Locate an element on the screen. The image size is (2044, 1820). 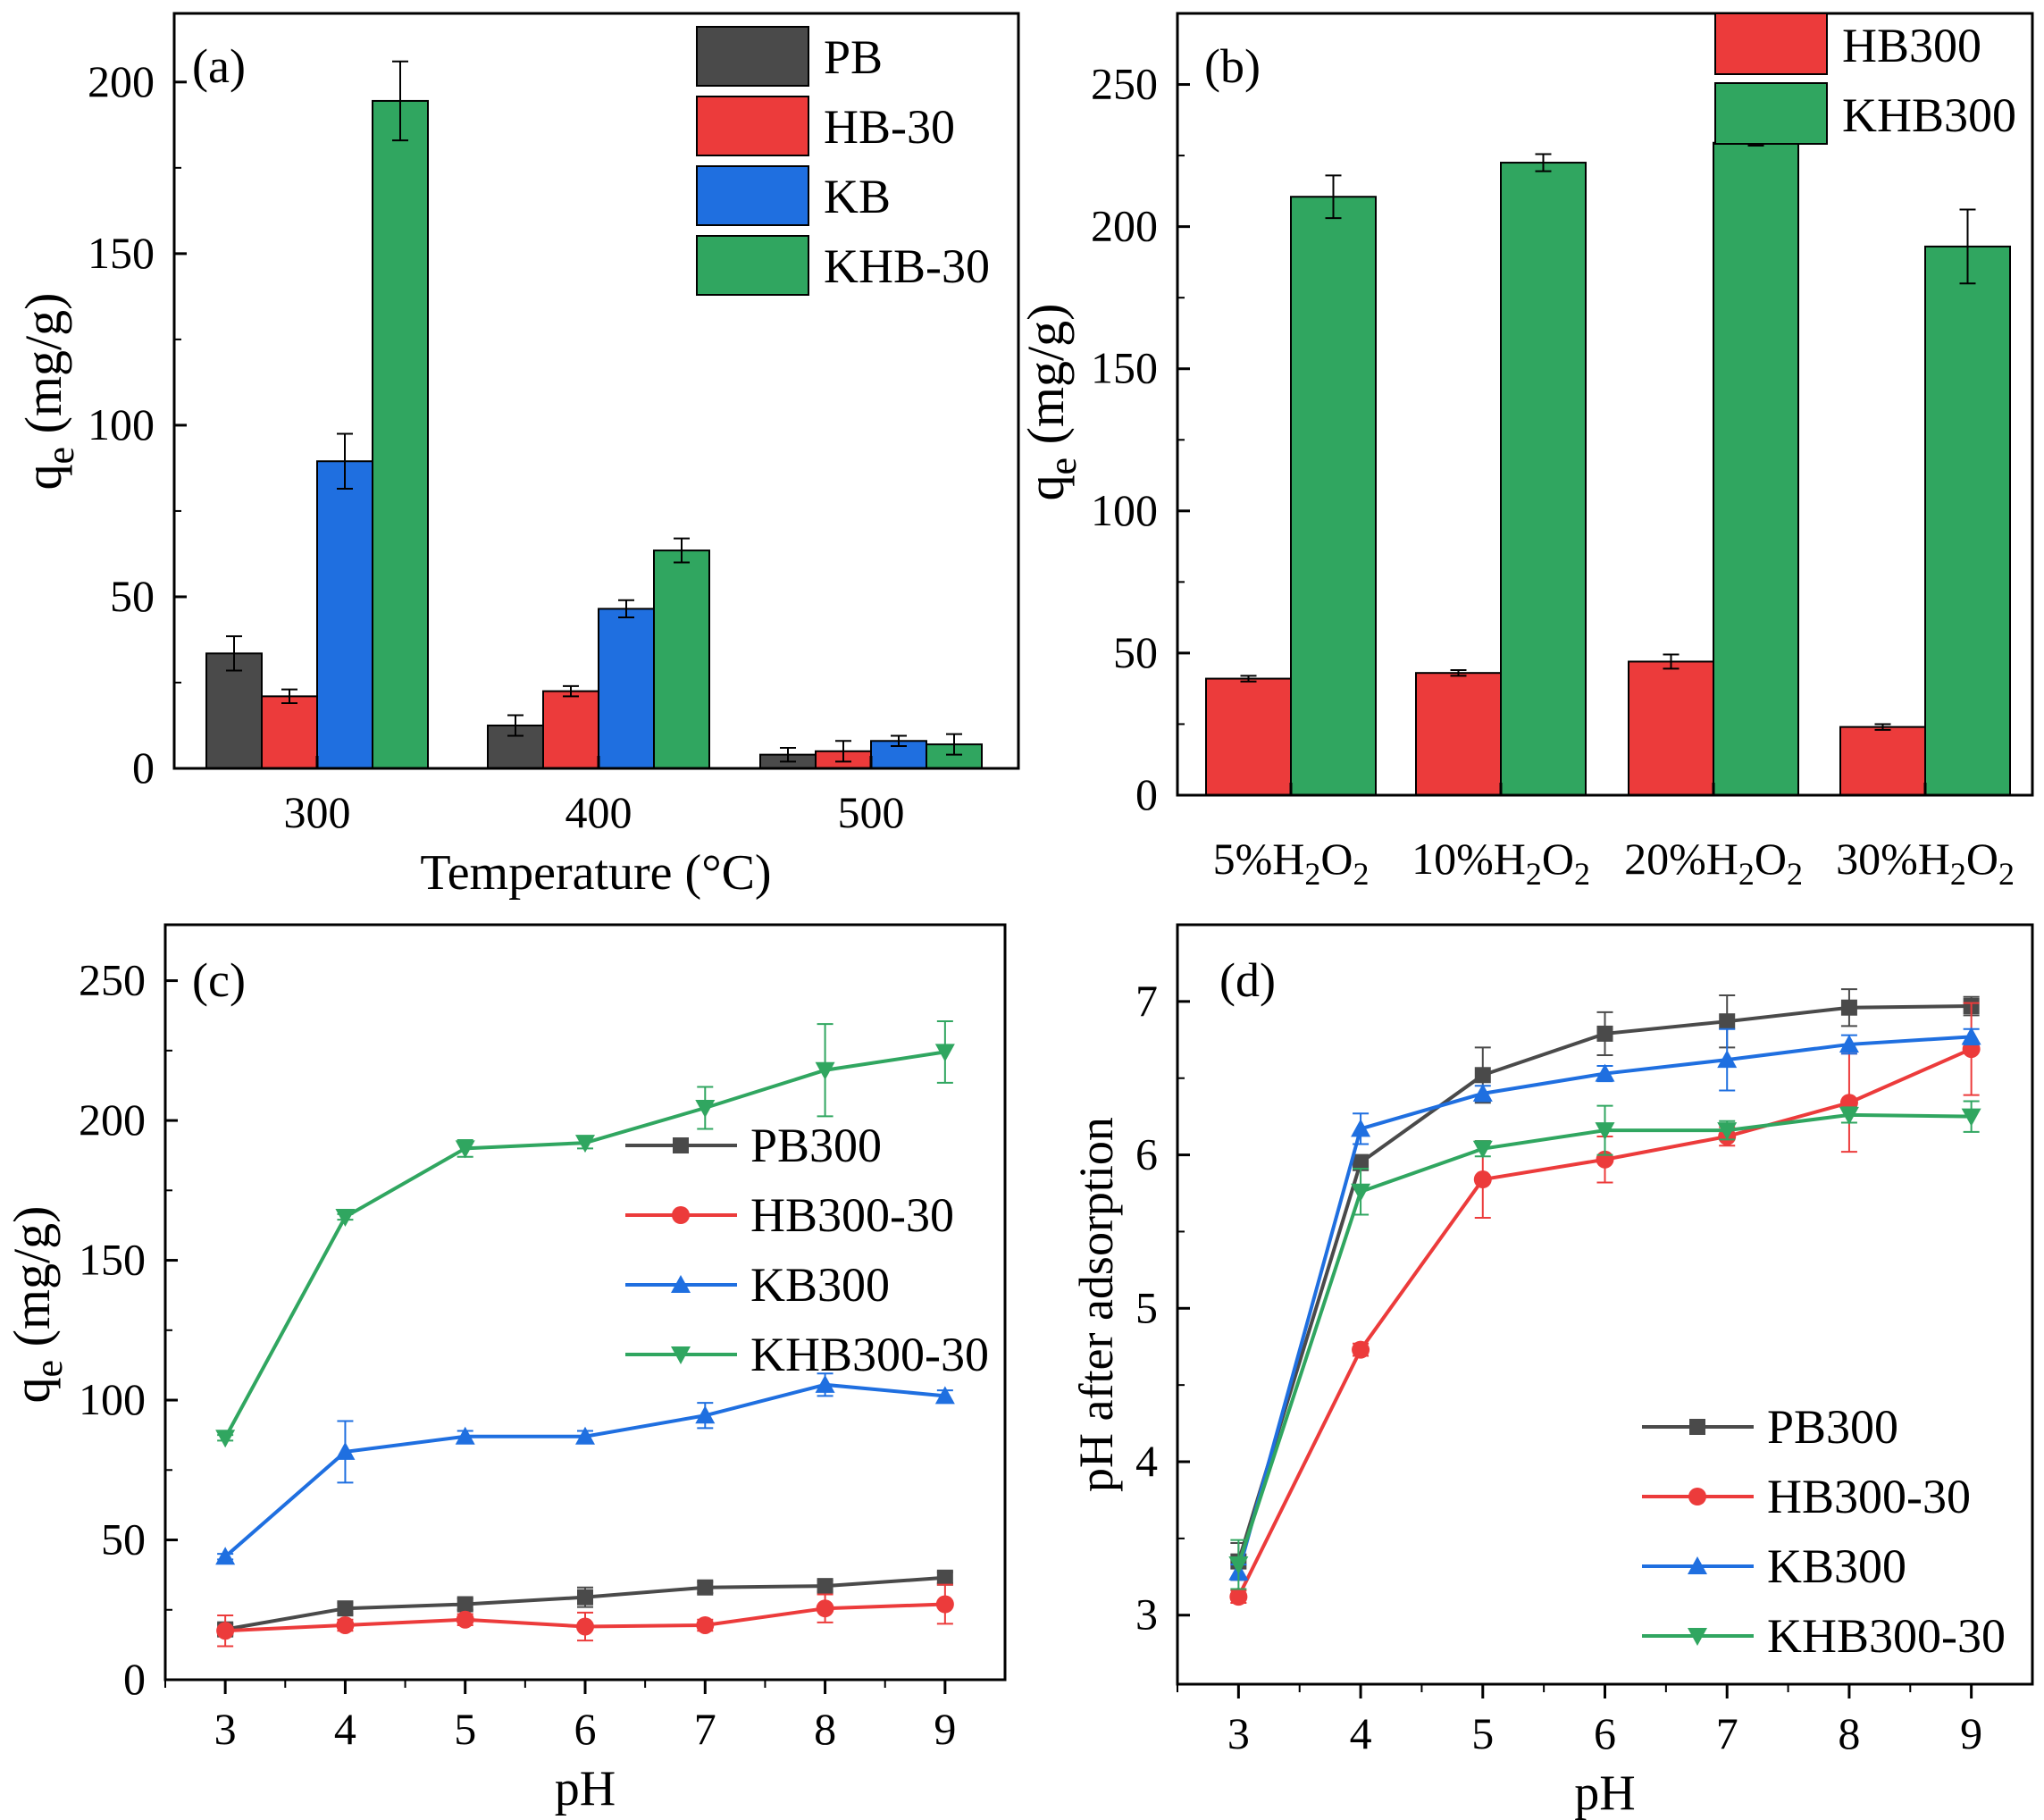
panel-c-ytick-label: 200 is located at coordinates (112, 1120).